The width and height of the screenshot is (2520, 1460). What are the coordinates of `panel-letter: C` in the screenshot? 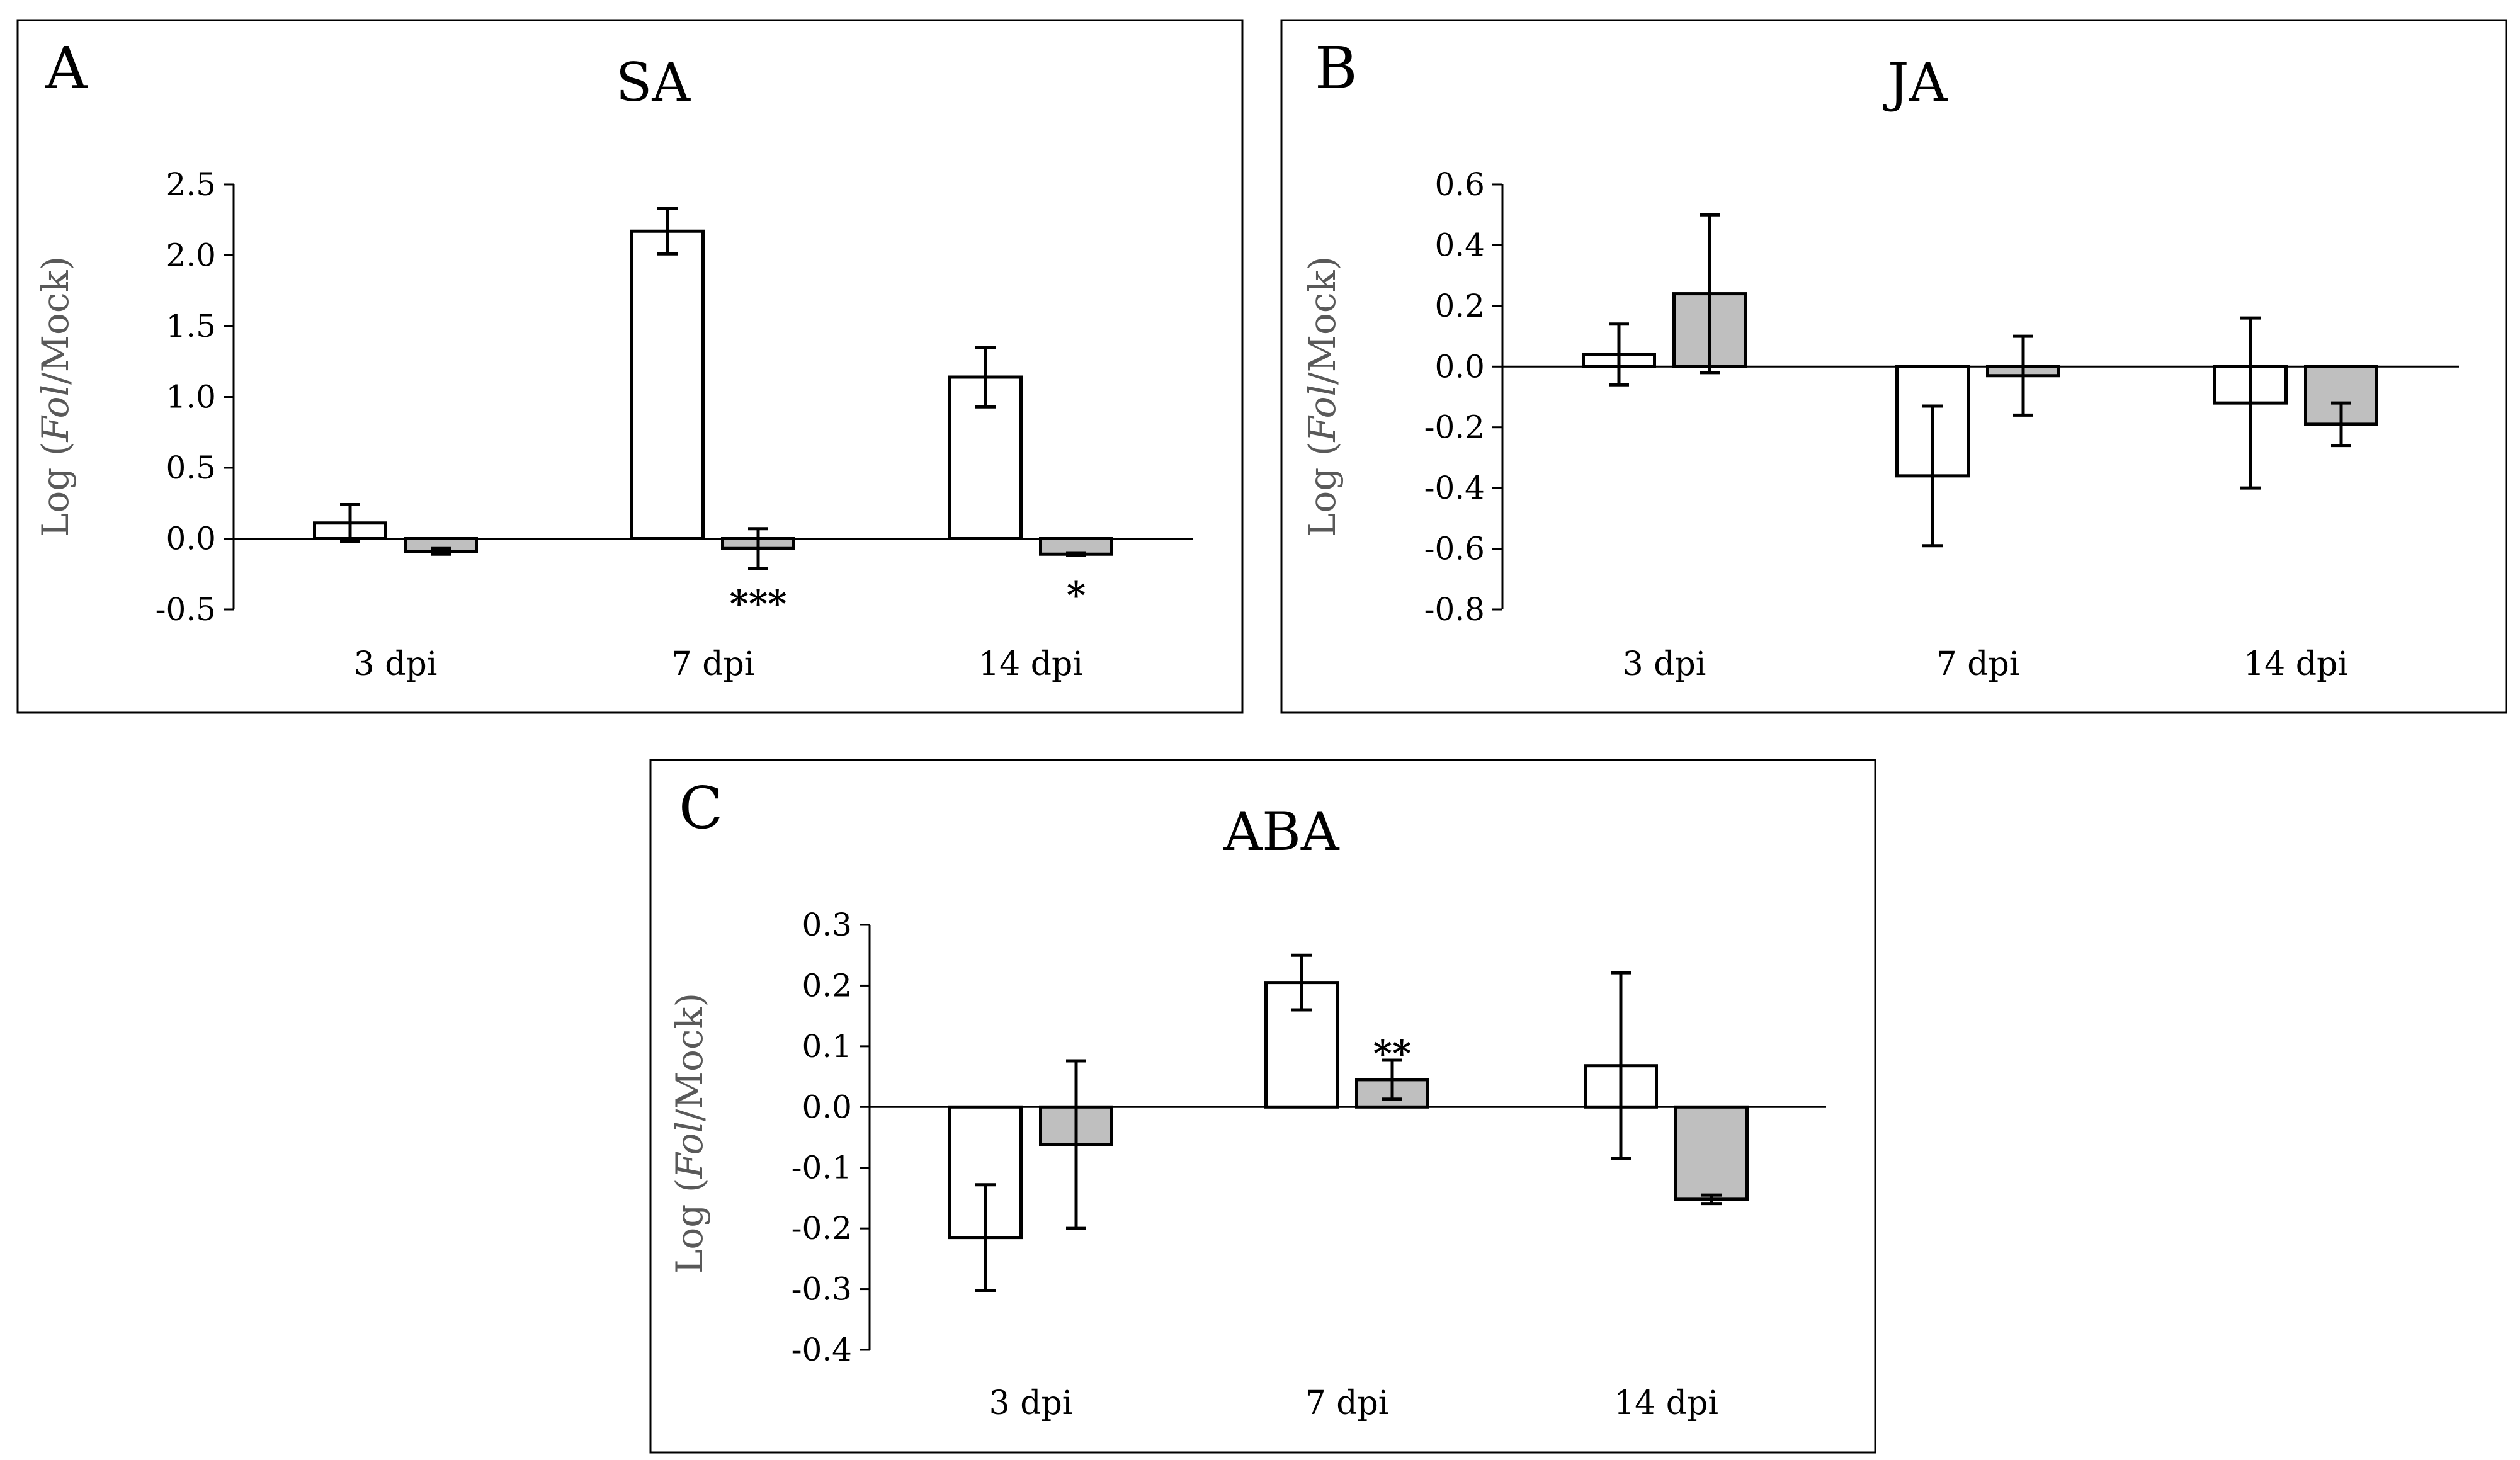 It's located at (701, 808).